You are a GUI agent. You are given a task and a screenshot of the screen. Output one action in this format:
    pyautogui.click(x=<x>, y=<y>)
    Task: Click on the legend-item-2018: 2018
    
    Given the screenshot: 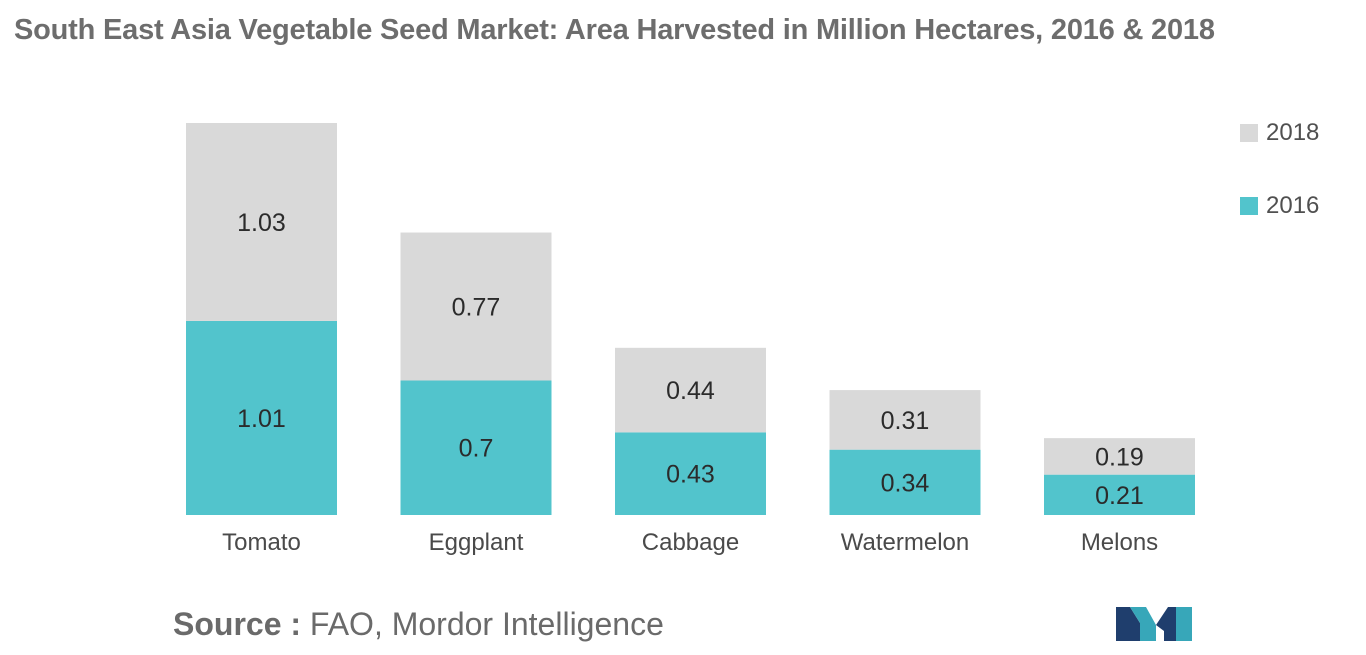 What is the action you would take?
    pyautogui.click(x=1279, y=133)
    